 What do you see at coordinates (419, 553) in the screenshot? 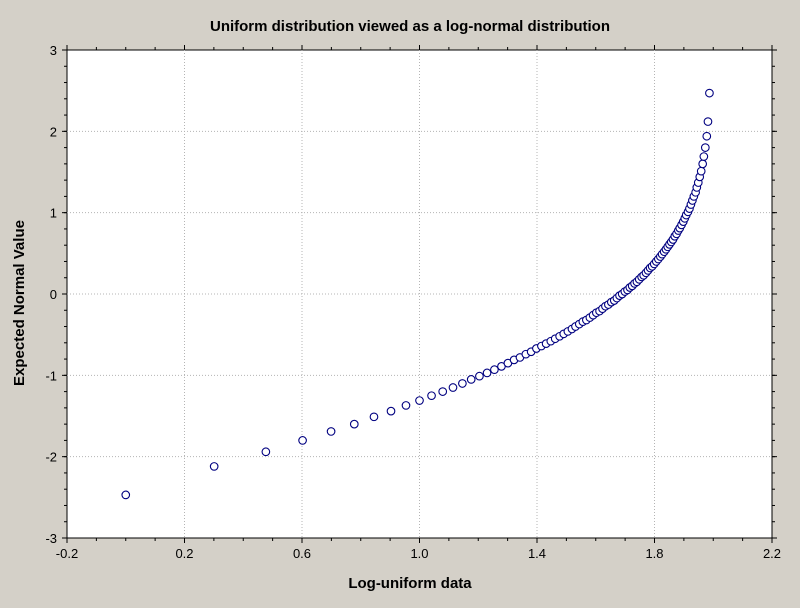
I see `x-tick-label: 1.0` at bounding box center [419, 553].